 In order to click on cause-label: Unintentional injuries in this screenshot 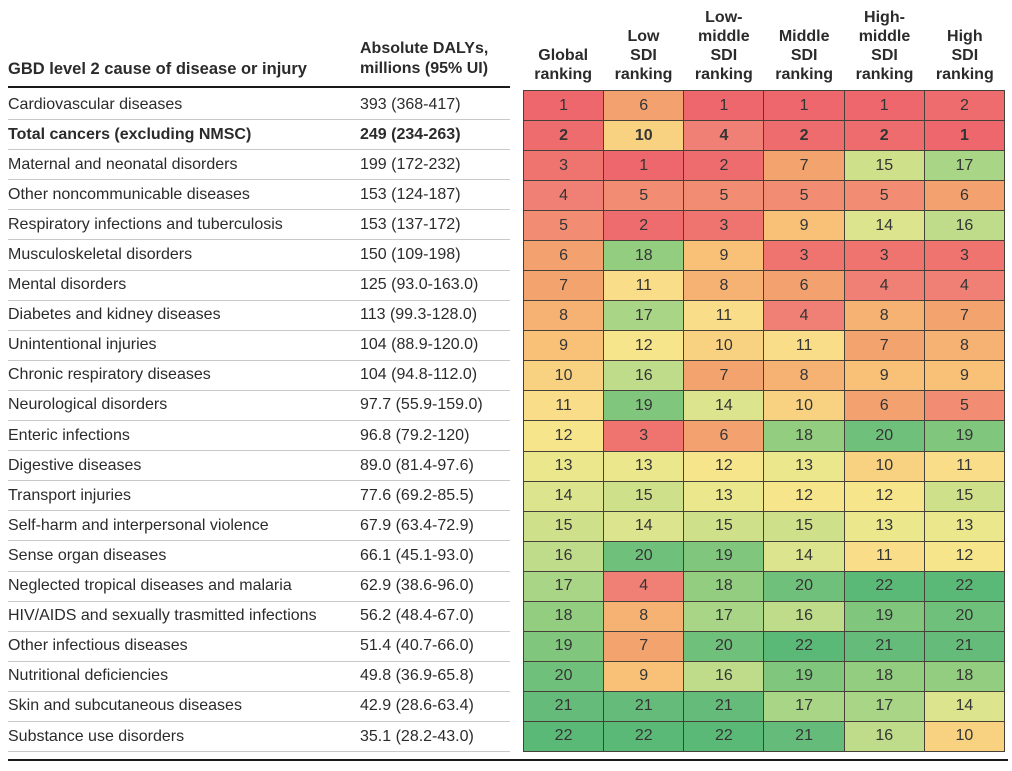, I will do `click(82, 345)`.